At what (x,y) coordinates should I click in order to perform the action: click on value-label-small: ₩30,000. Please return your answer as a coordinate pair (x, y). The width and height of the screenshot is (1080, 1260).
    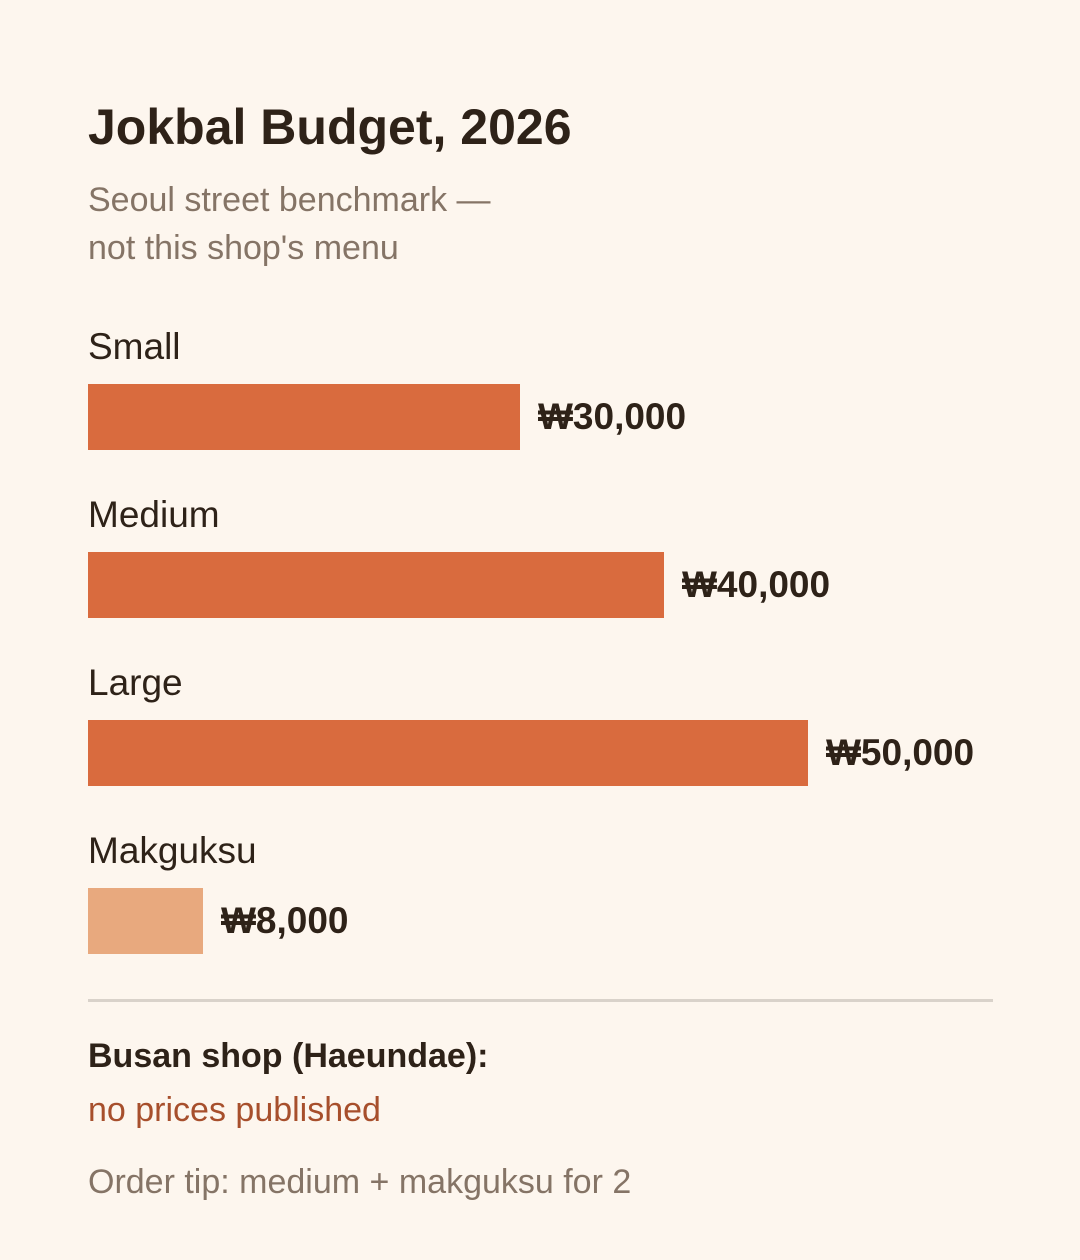
    Looking at the image, I should click on (612, 416).